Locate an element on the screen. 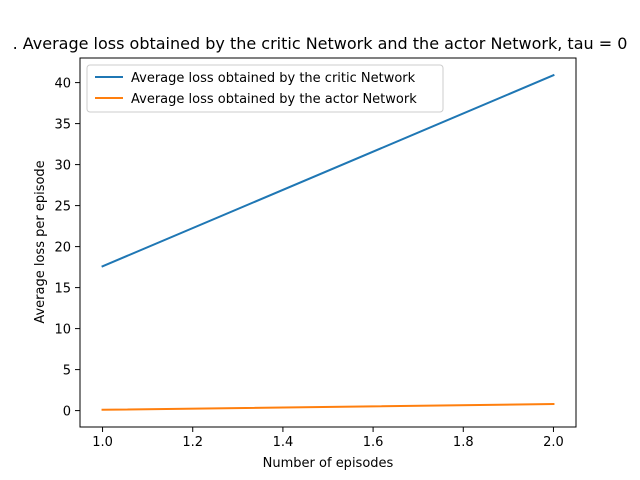 The image size is (640, 480). y-axis-ticks: 0 5 10 15 20 25 30 35 40 is located at coordinates (67, 248).